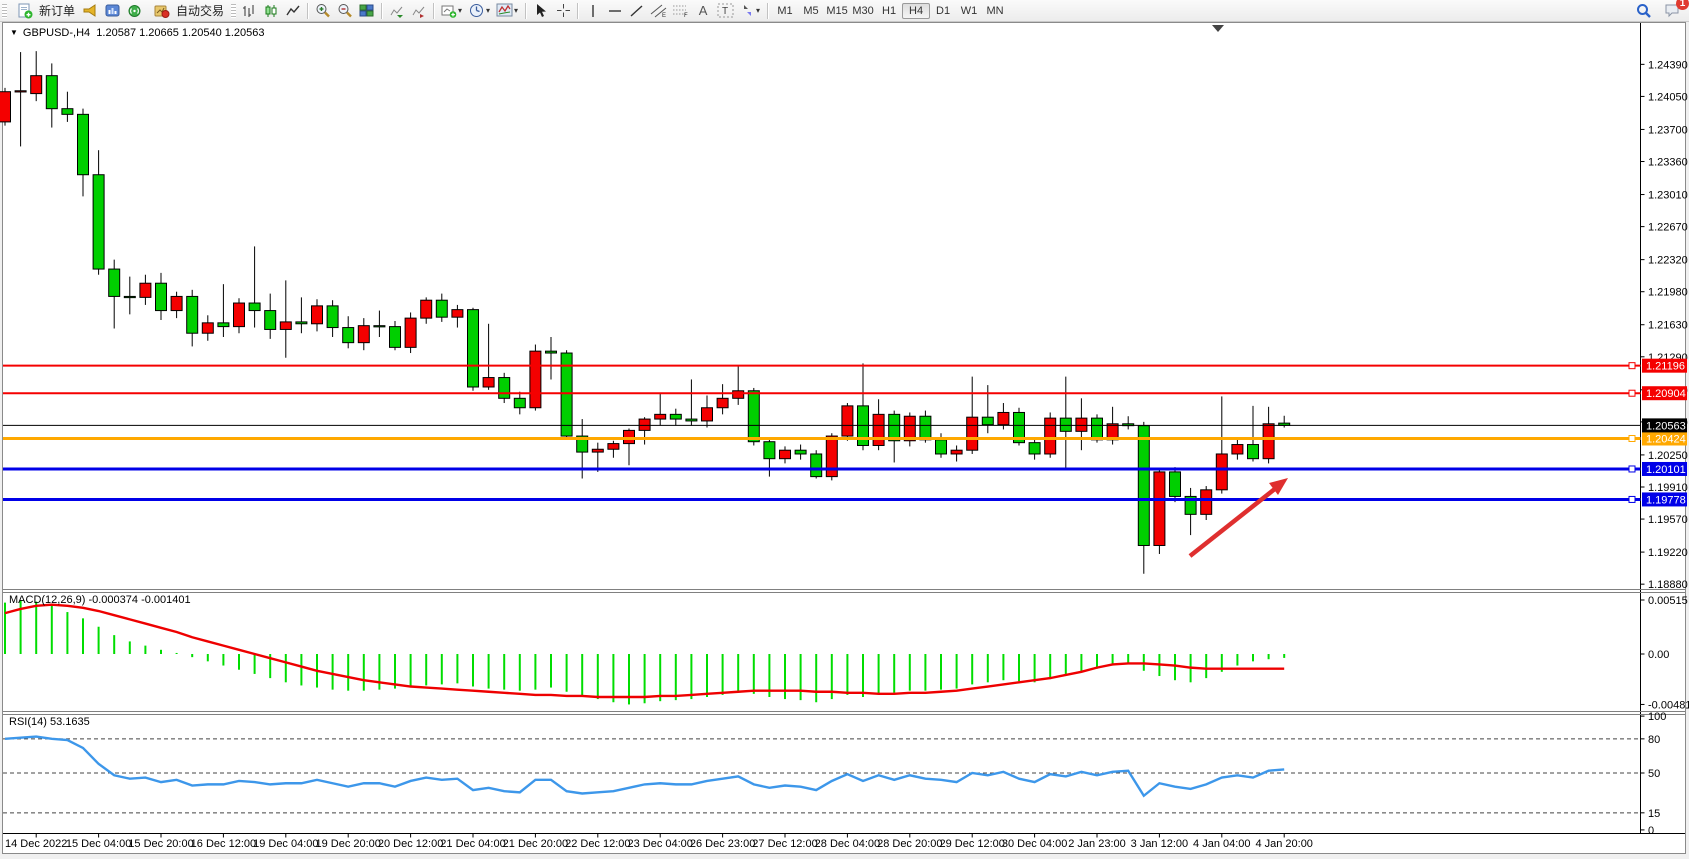 Image resolution: width=1689 pixels, height=859 pixels. Describe the element at coordinates (1651, 831) in the screenshot. I see `rsi-axis-label: 0` at that location.